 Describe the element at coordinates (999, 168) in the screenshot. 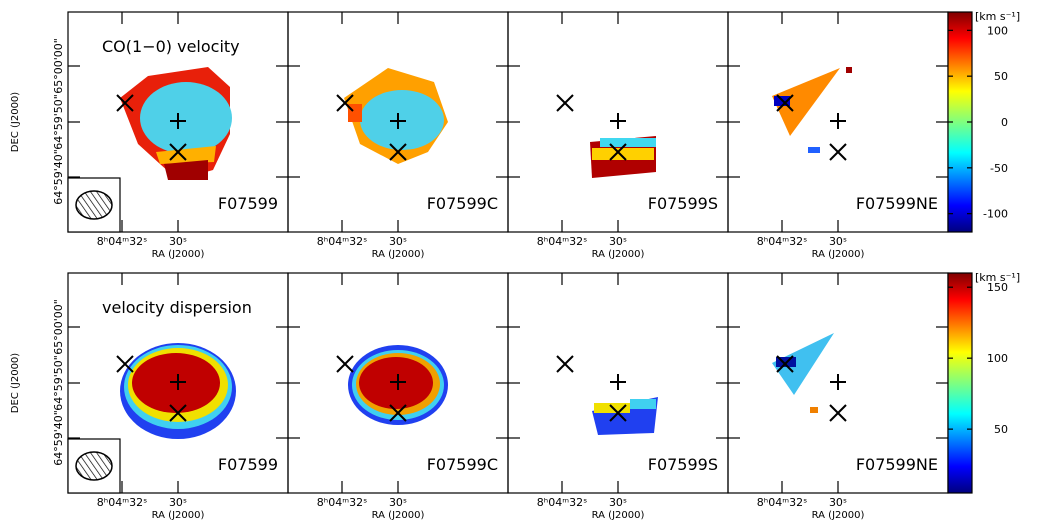

I see `colorbar-tick-label: -50` at that location.